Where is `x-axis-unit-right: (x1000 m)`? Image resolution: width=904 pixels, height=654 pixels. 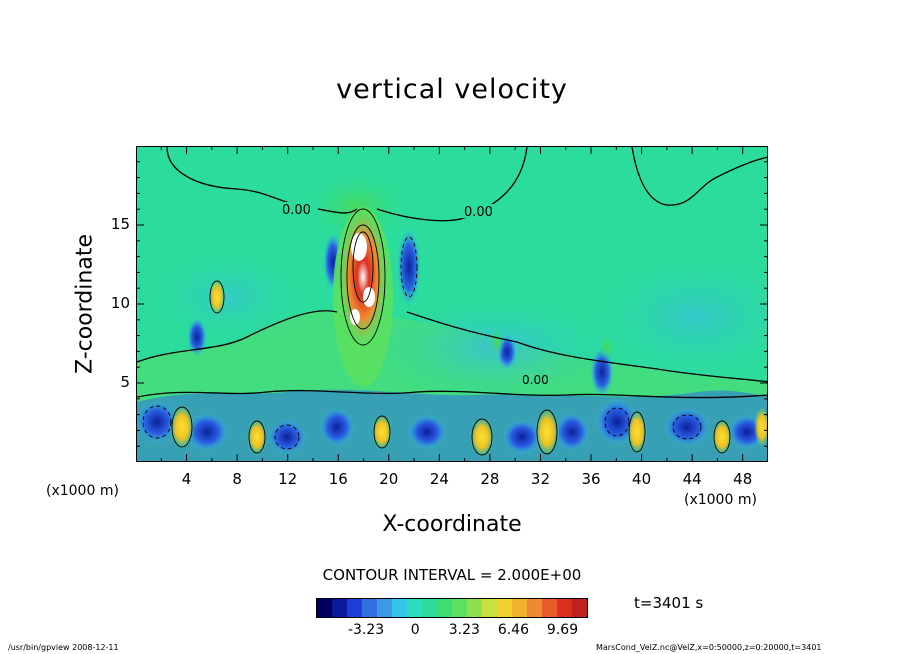 x-axis-unit-right: (x1000 m) is located at coordinates (720, 500).